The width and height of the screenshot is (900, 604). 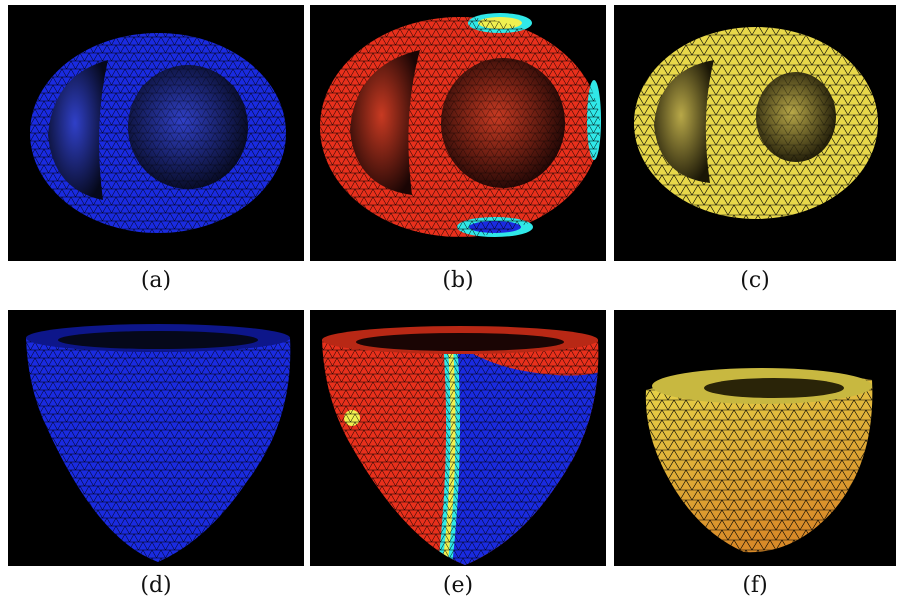 I want to click on panel-d-side-view-blue, so click(x=156, y=438).